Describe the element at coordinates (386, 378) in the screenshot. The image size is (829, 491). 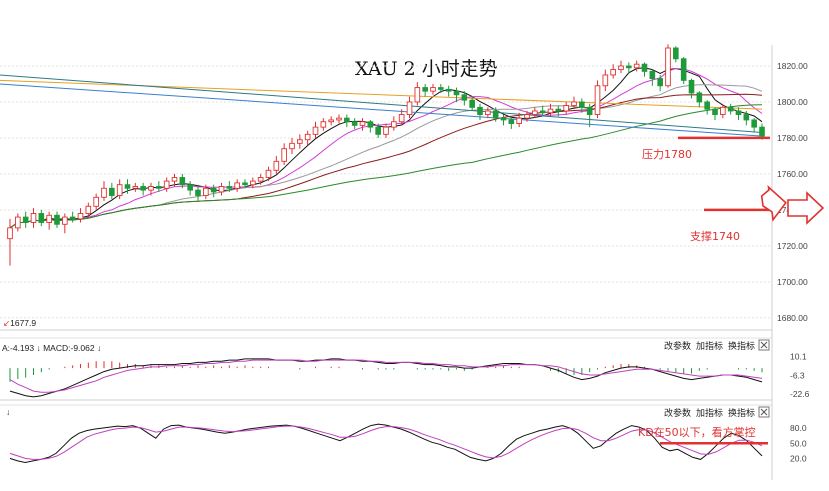
I see `macd-dif-line` at that location.